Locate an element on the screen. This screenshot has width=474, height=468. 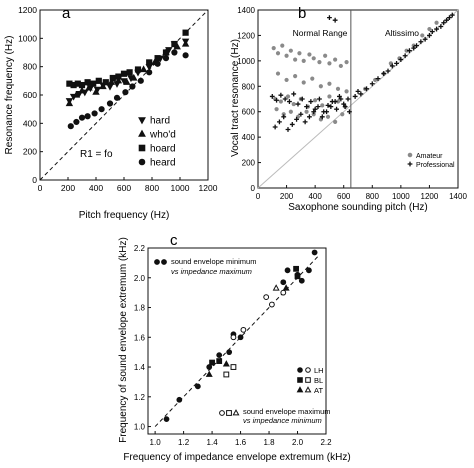
panel-b-y-tick-label: 400 is located at coordinates (249, 137).